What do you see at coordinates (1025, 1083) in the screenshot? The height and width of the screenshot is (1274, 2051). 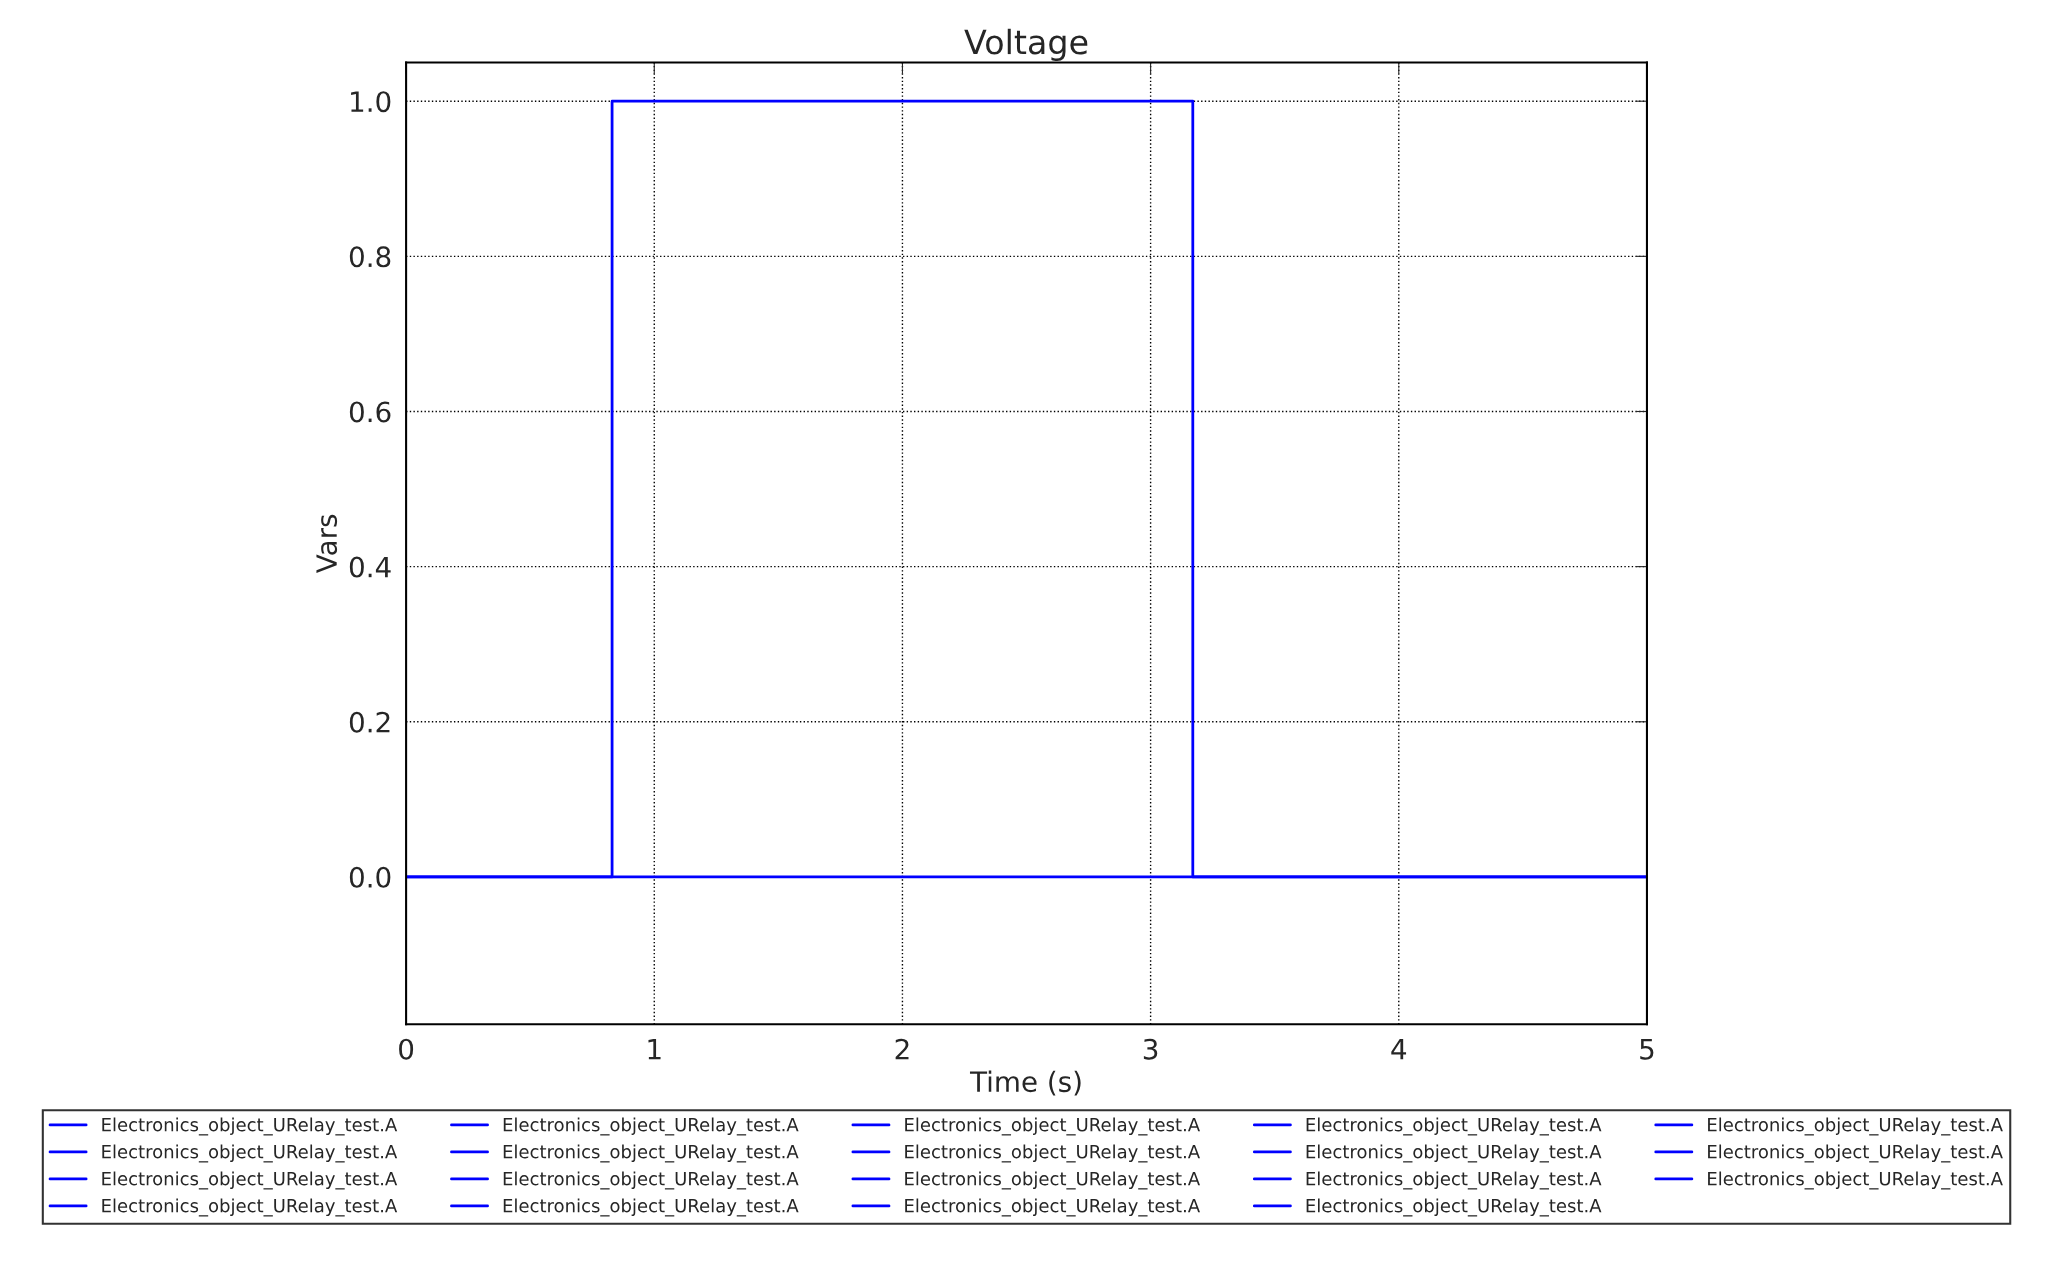 I see `x-axis-title: Time (s)` at bounding box center [1025, 1083].